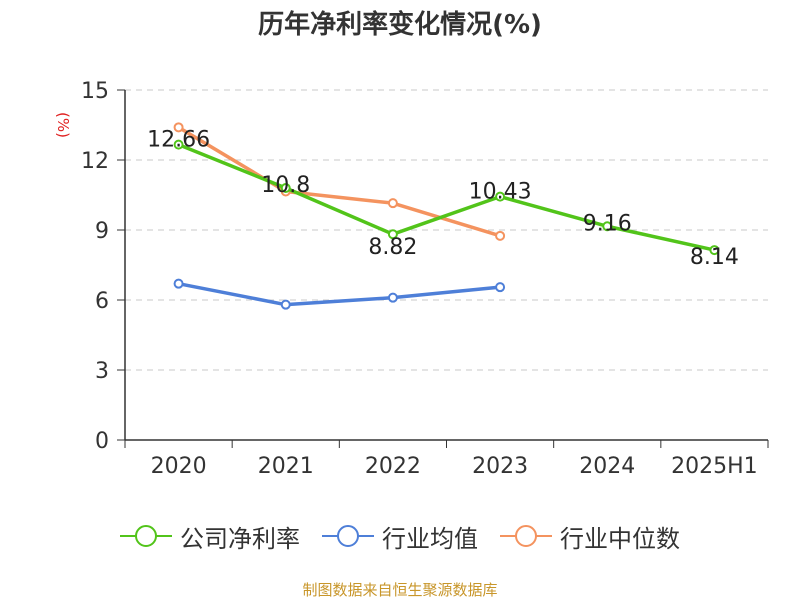 The image size is (800, 600). Describe the element at coordinates (102, 301) in the screenshot. I see `y-tick-label: 6` at that location.